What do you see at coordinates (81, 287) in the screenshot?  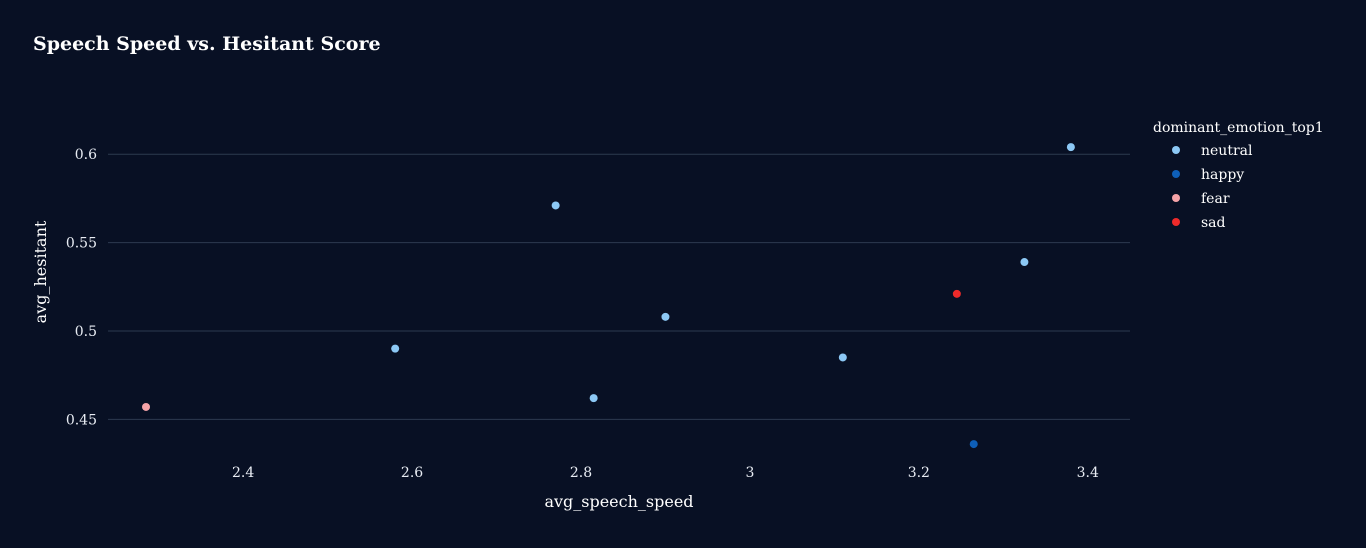 I see `y-axis-ticks: 0.45 0.5 0.55 0.6` at bounding box center [81, 287].